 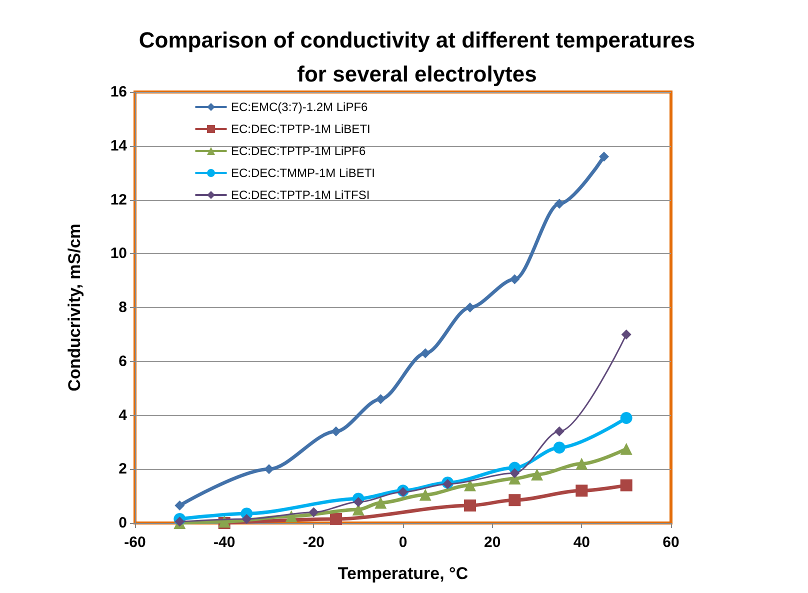 I want to click on y-tick-label: 6, so click(x=122, y=361).